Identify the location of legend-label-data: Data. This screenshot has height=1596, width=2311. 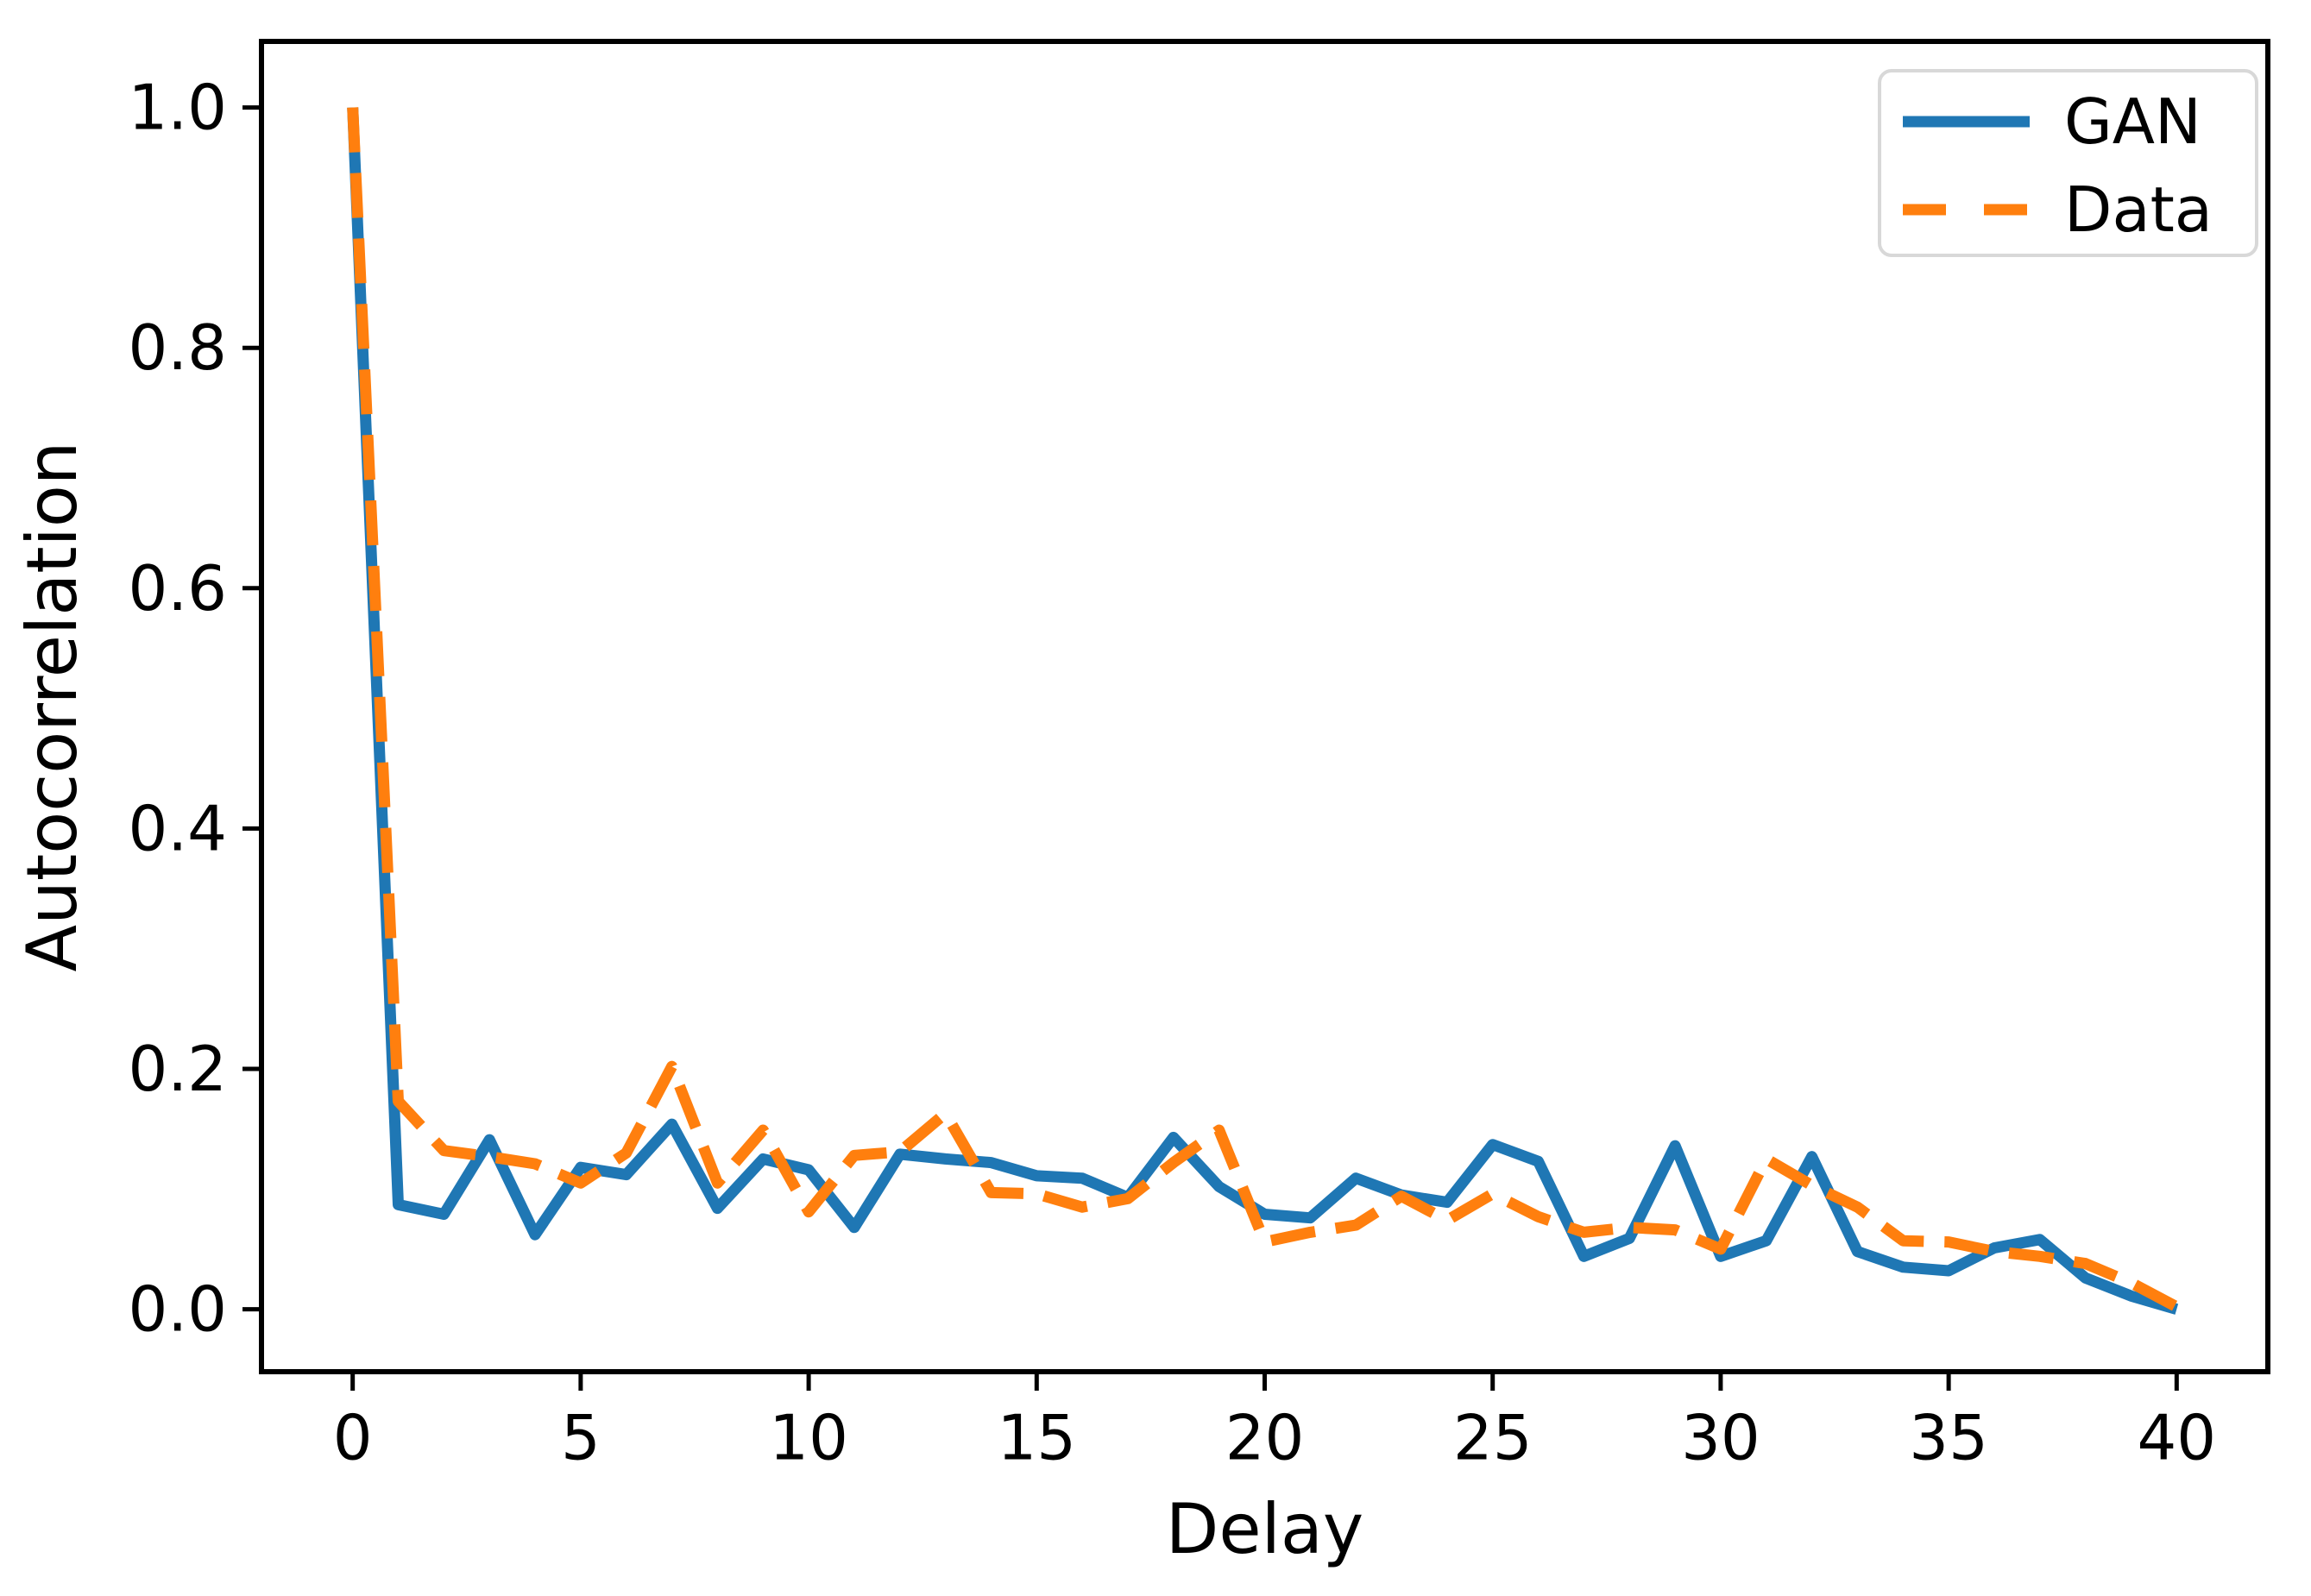
(2138, 209).